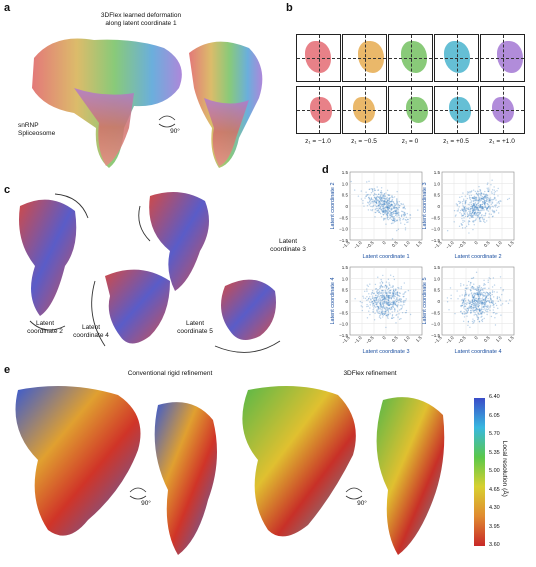 This screenshot has width=536, height=567. I want to click on panel-e-title-right: 3DFlex refinement, so click(370, 373).